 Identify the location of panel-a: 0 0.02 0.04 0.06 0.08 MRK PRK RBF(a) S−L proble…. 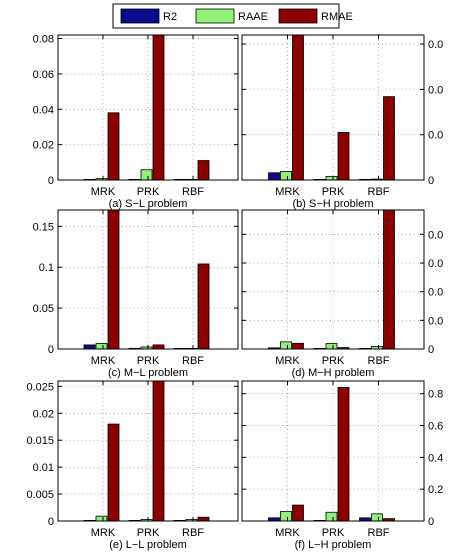
(136, 122).